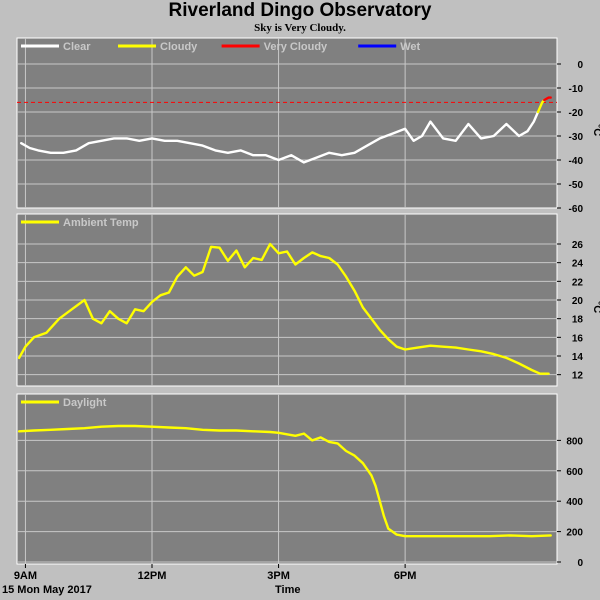  Describe the element at coordinates (578, 282) in the screenshot. I see `panel-2-y-tick-label: 22` at that location.